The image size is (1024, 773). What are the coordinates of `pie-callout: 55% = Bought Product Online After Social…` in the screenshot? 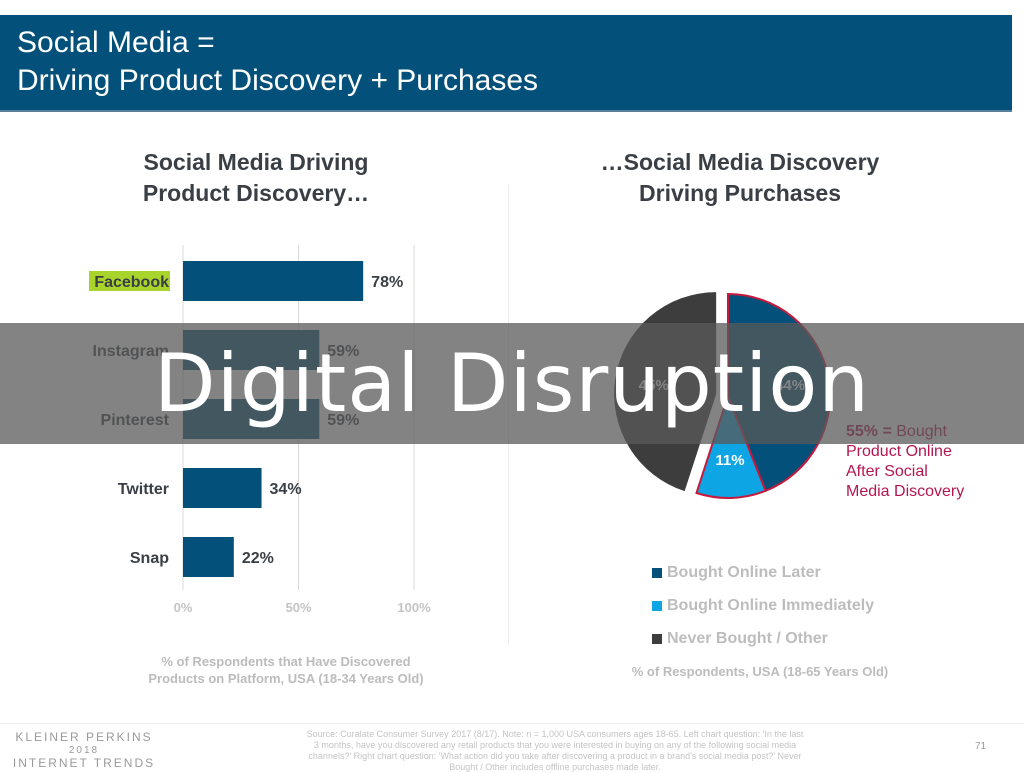 It's located at (905, 462).